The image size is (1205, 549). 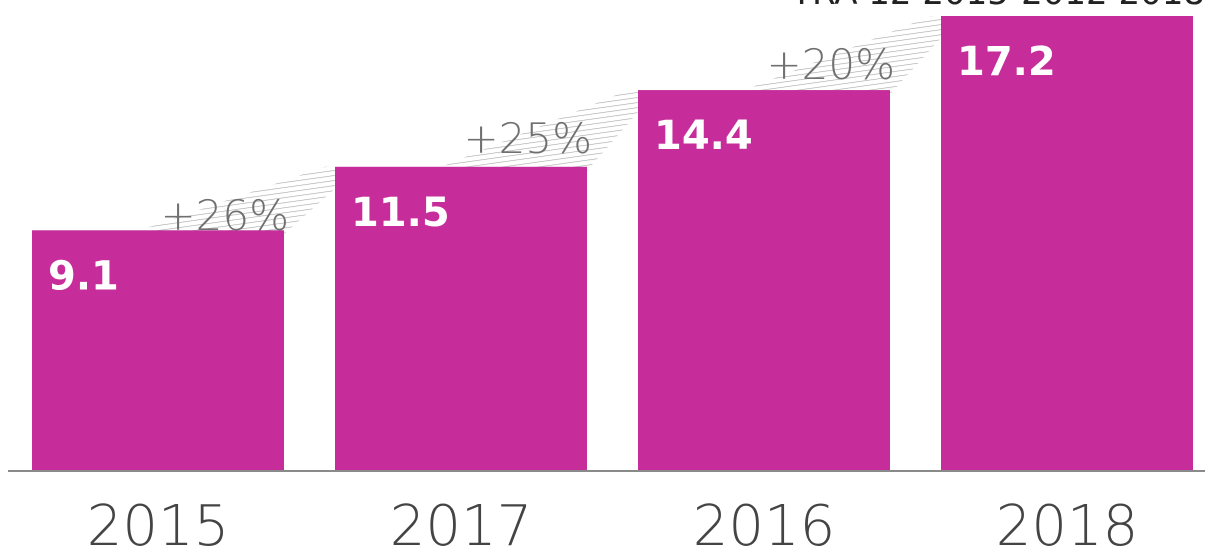 I want to click on x-tick-label-2017: 2017, so click(x=461, y=521).